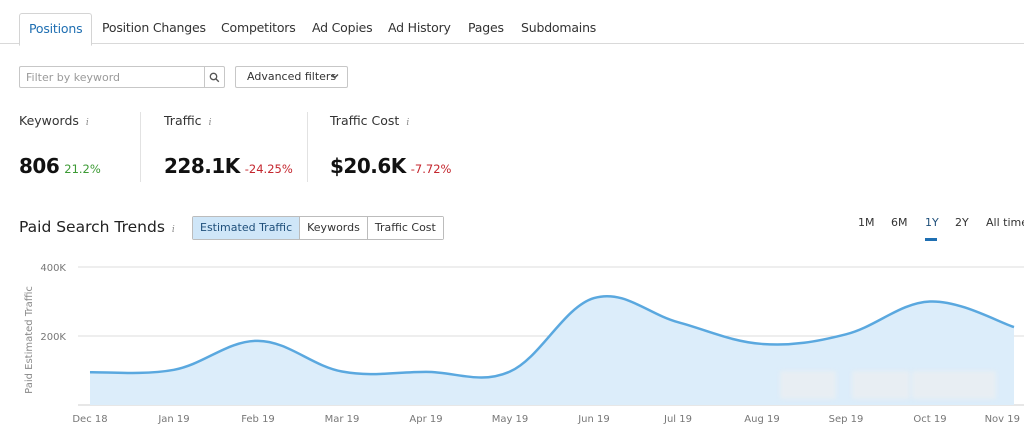  I want to click on search-icon, so click(214, 77).